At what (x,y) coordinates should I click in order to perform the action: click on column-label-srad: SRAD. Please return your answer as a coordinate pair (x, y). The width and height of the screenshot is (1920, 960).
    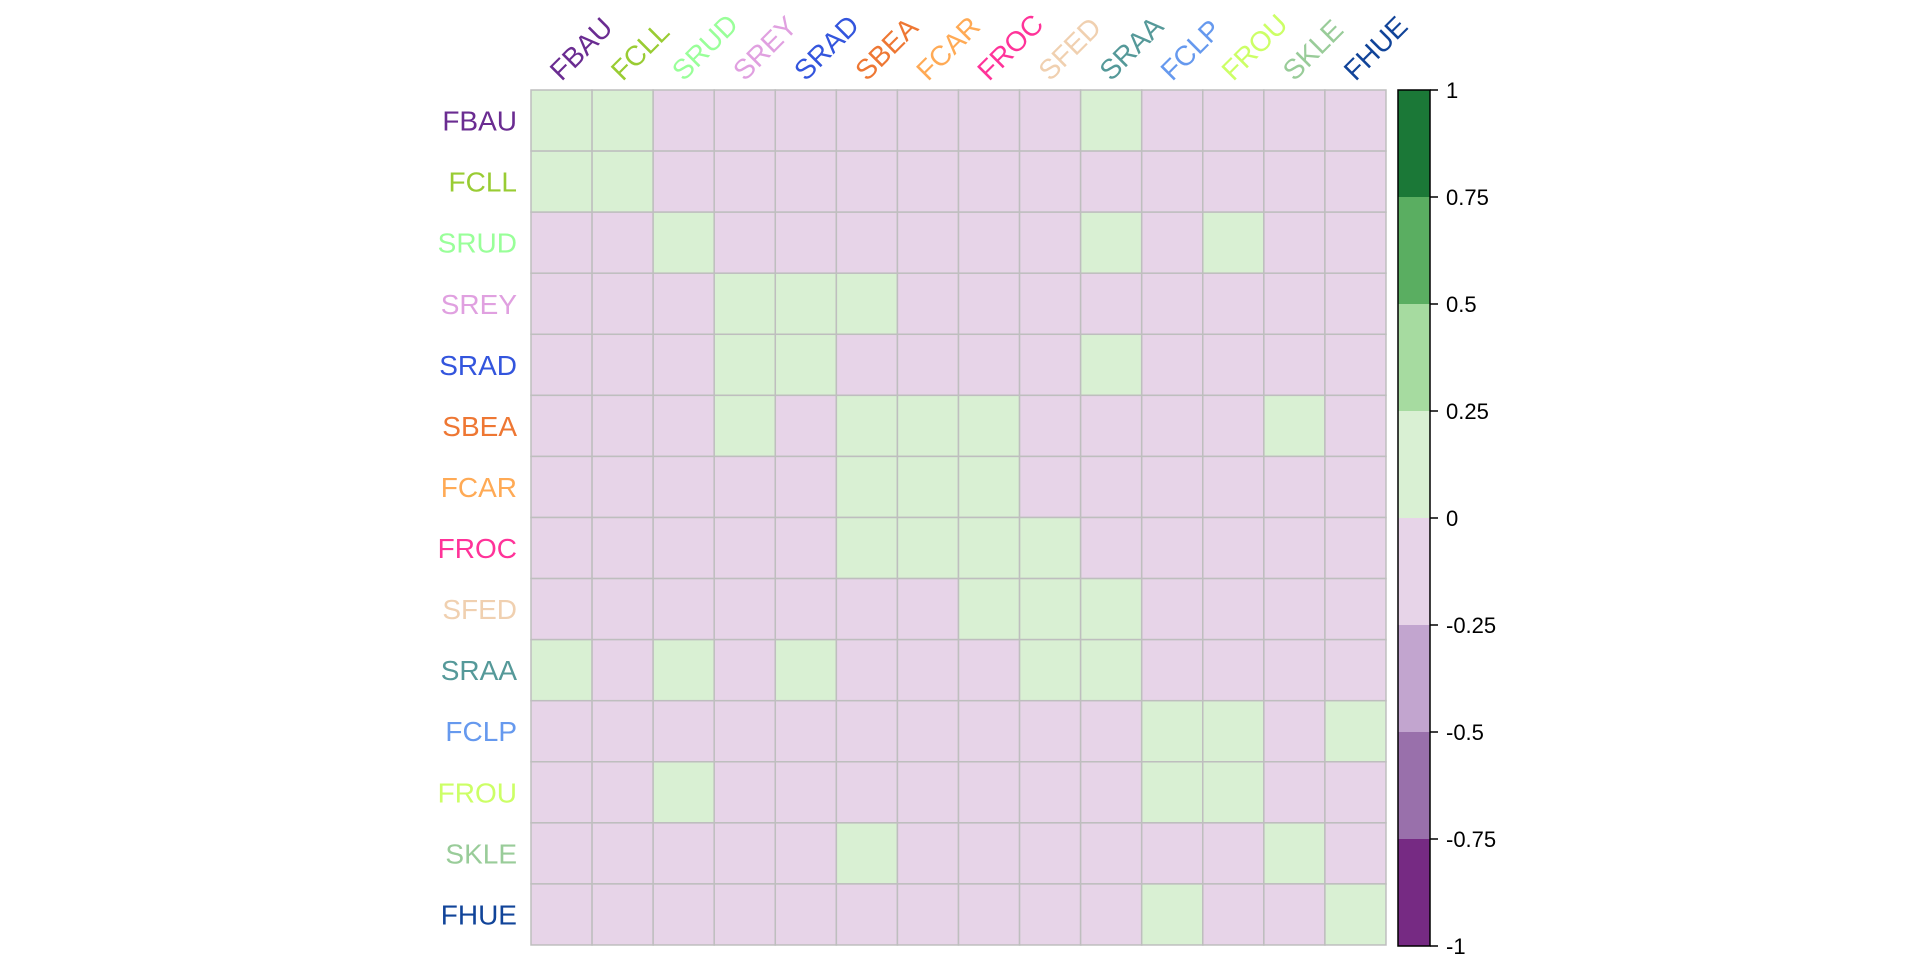
    Looking at the image, I should click on (826, 47).